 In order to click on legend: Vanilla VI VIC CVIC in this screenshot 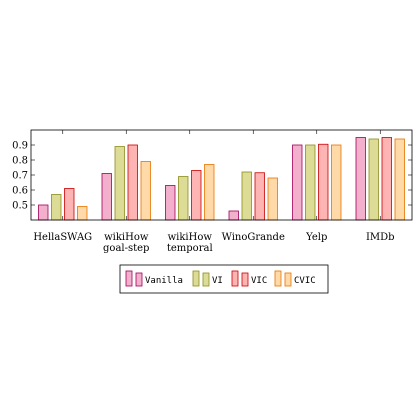, I will do `click(224, 279)`.